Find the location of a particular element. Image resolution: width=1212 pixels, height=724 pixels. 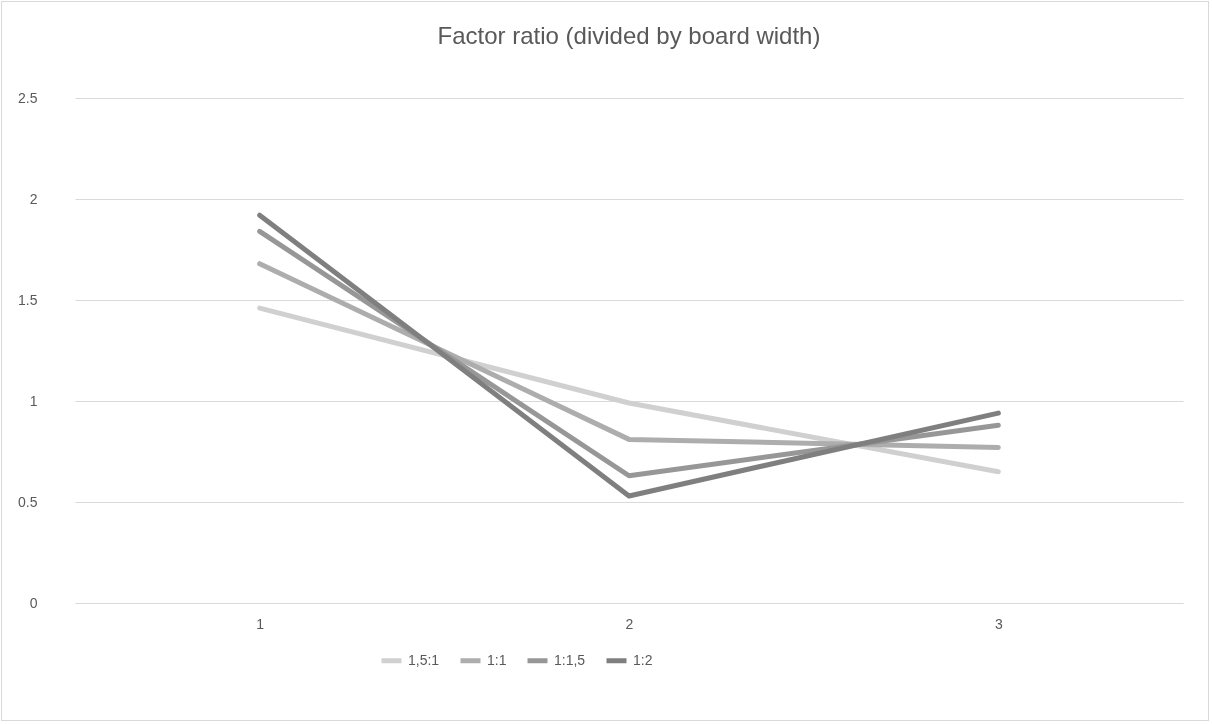

y-tick-label: 1 is located at coordinates (33, 400).